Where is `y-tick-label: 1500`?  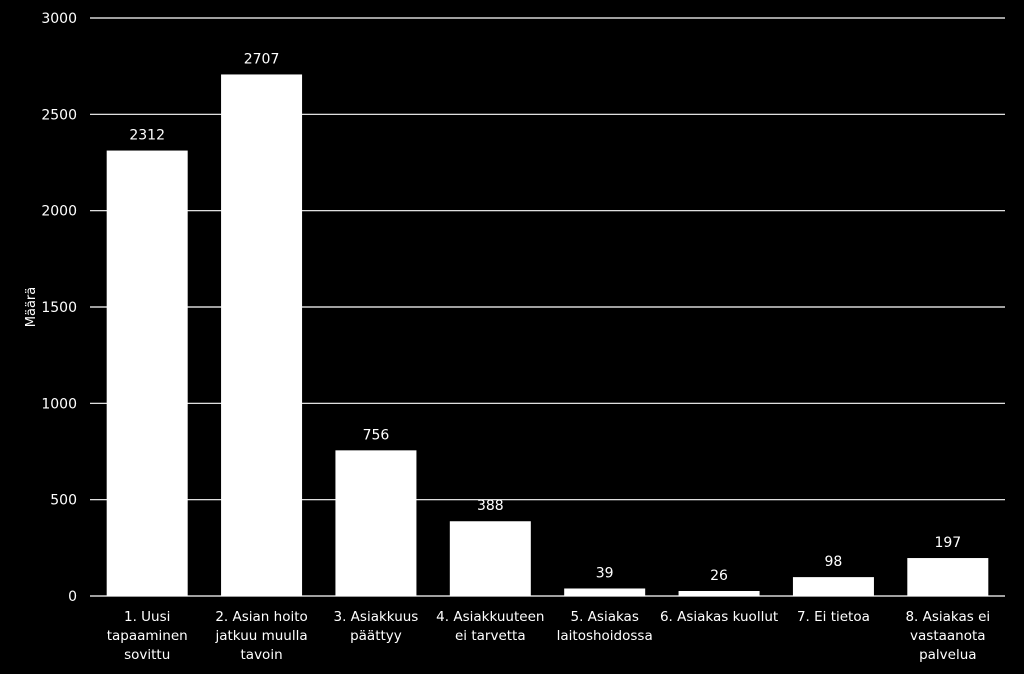 y-tick-label: 1500 is located at coordinates (59, 308).